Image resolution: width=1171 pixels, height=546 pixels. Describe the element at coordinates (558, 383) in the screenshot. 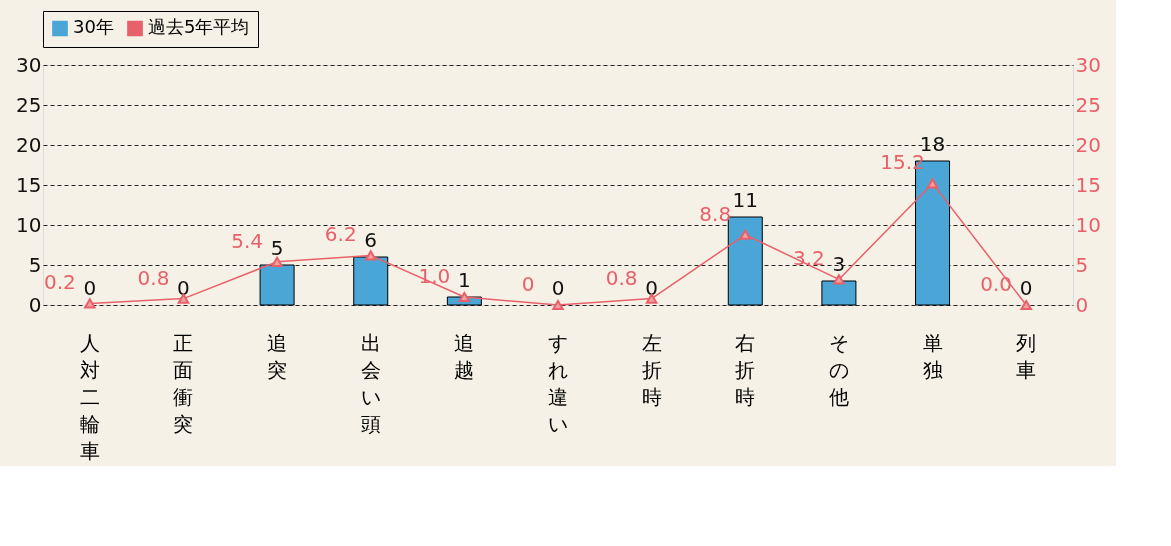

I see `x-tick-label: すれ違い` at that location.